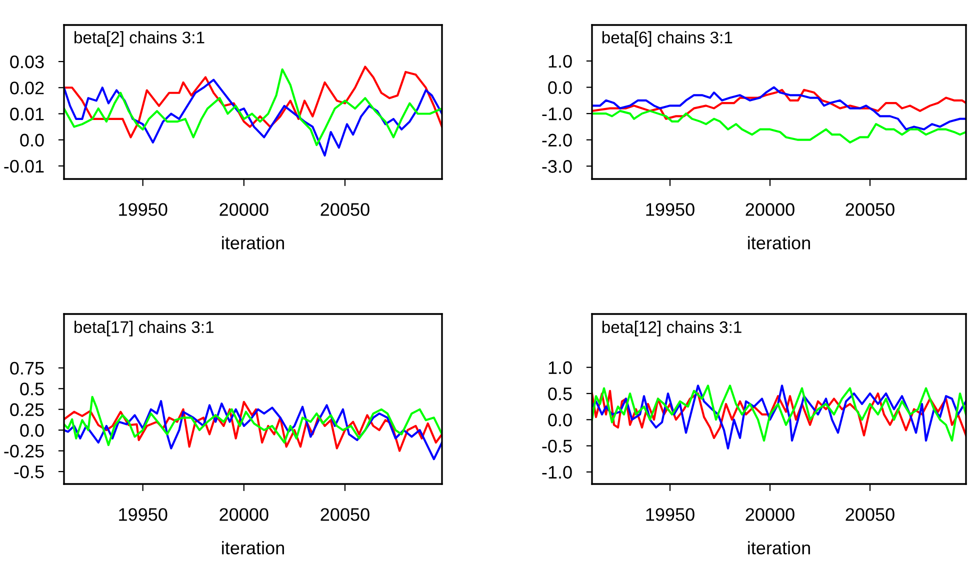  I want to click on y-tick-label: 0.03, so click(27, 61).